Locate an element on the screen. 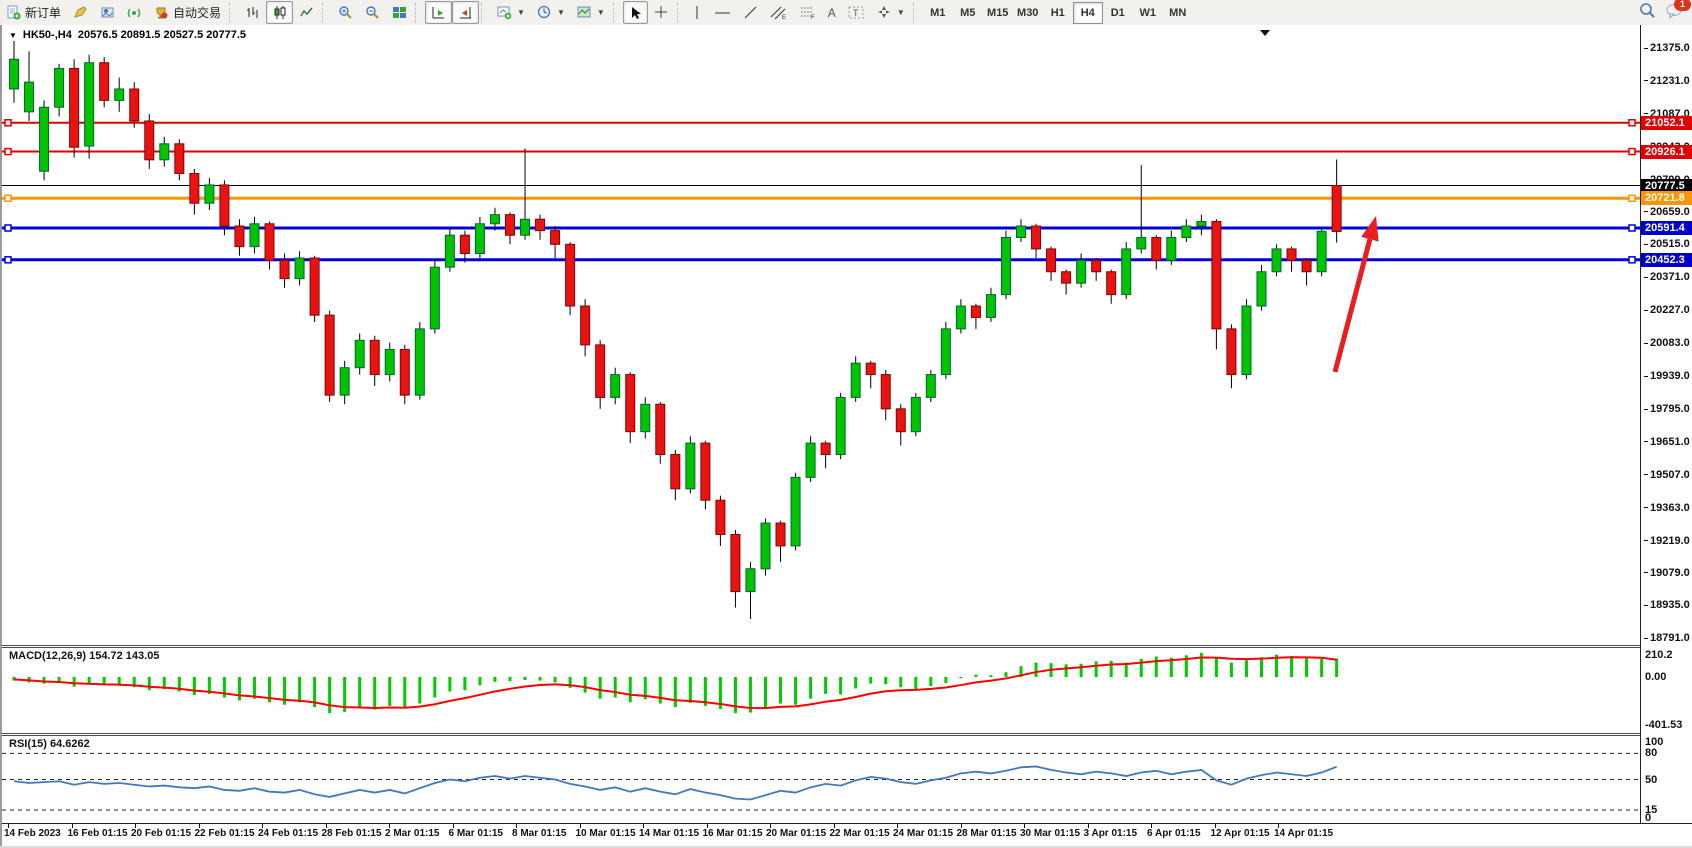  timeframe-button-m15: M15 is located at coordinates (998, 12).